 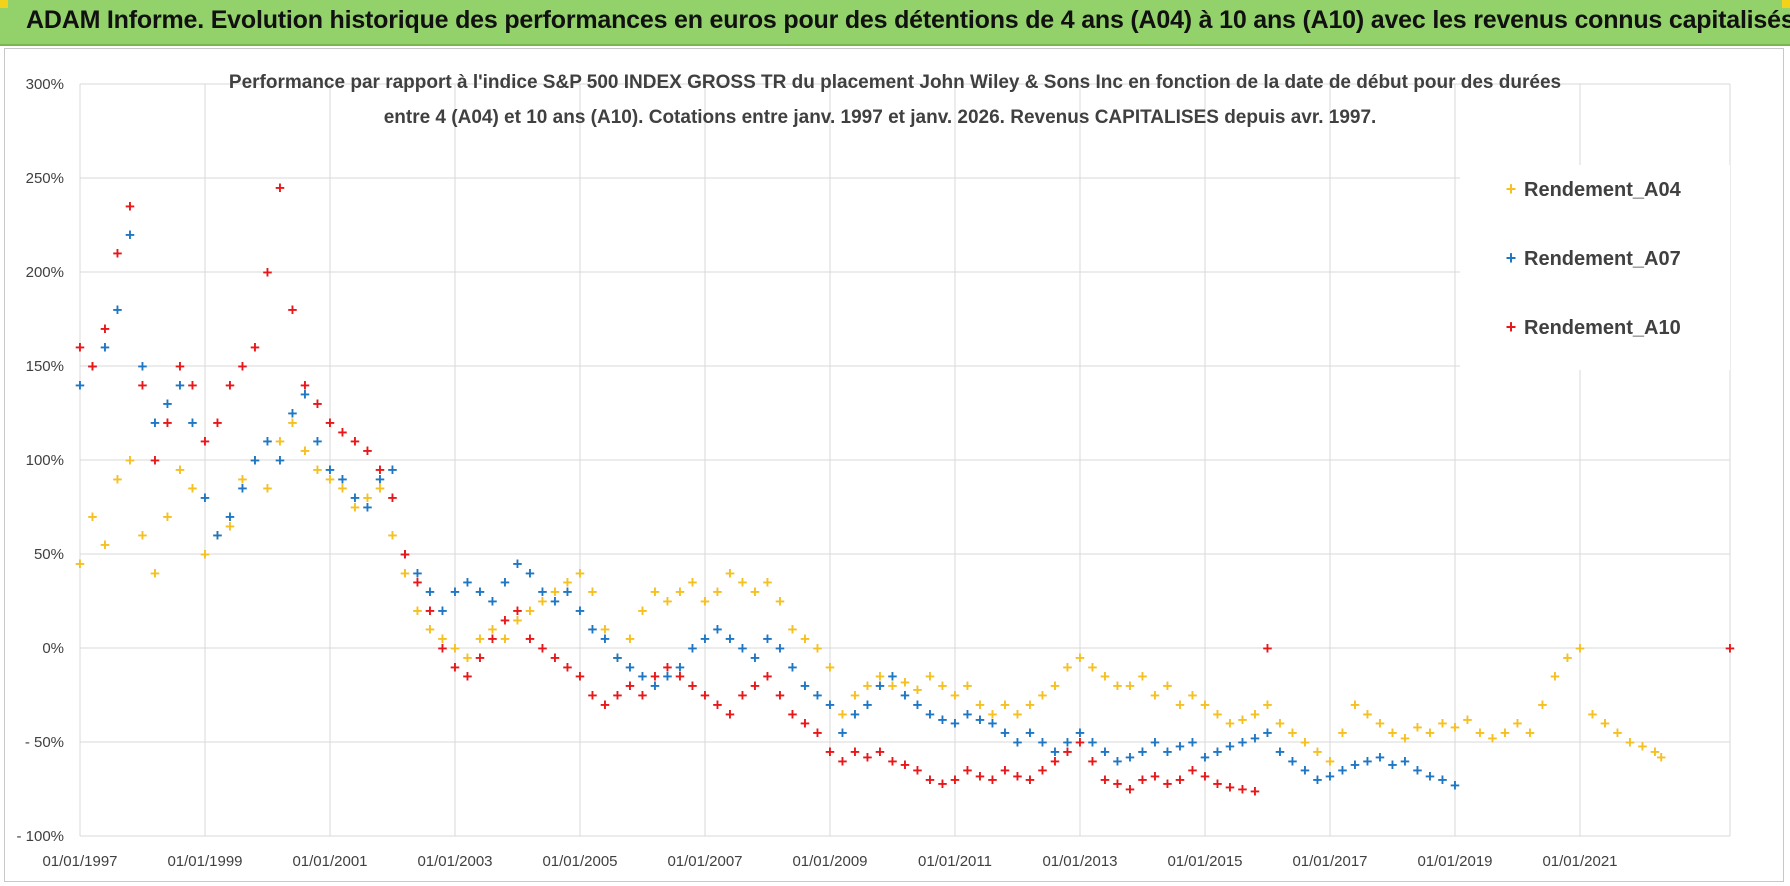 I want to click on point-Rendement_A10-76: +, so click(x=1030, y=780).